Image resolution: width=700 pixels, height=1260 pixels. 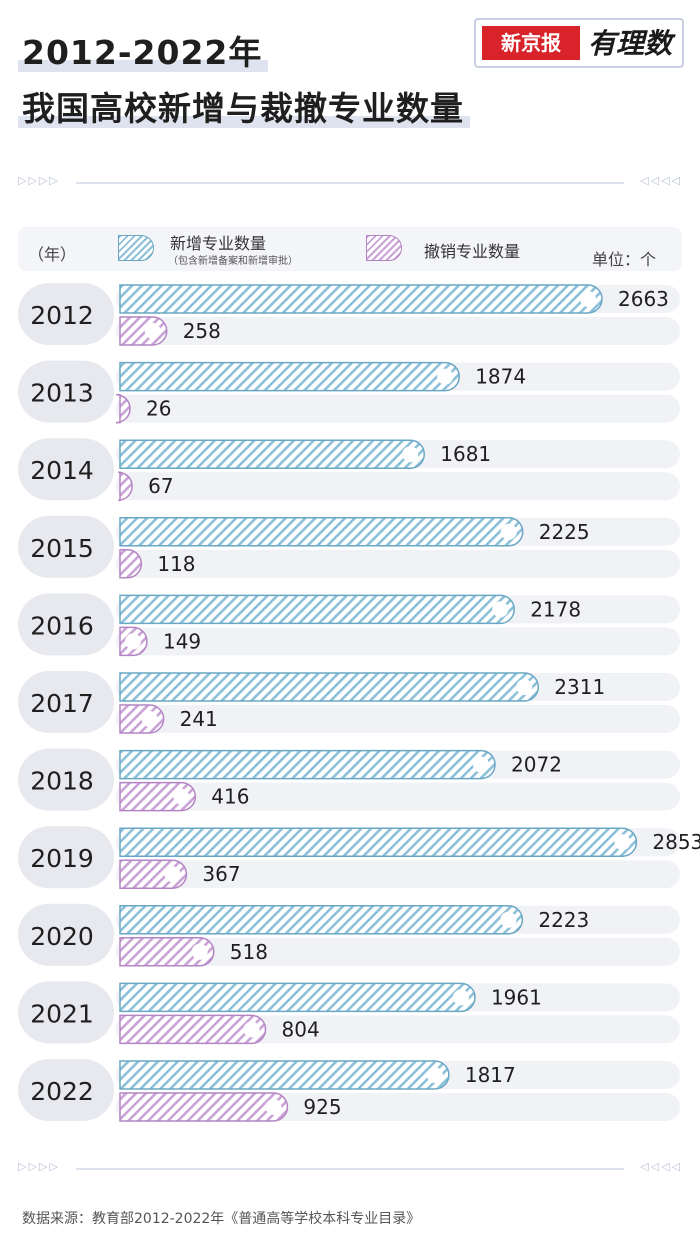 What do you see at coordinates (243, 81) in the screenshot?
I see `title-block: 2012-2022年 我国高校新增与裁撤专业数量` at bounding box center [243, 81].